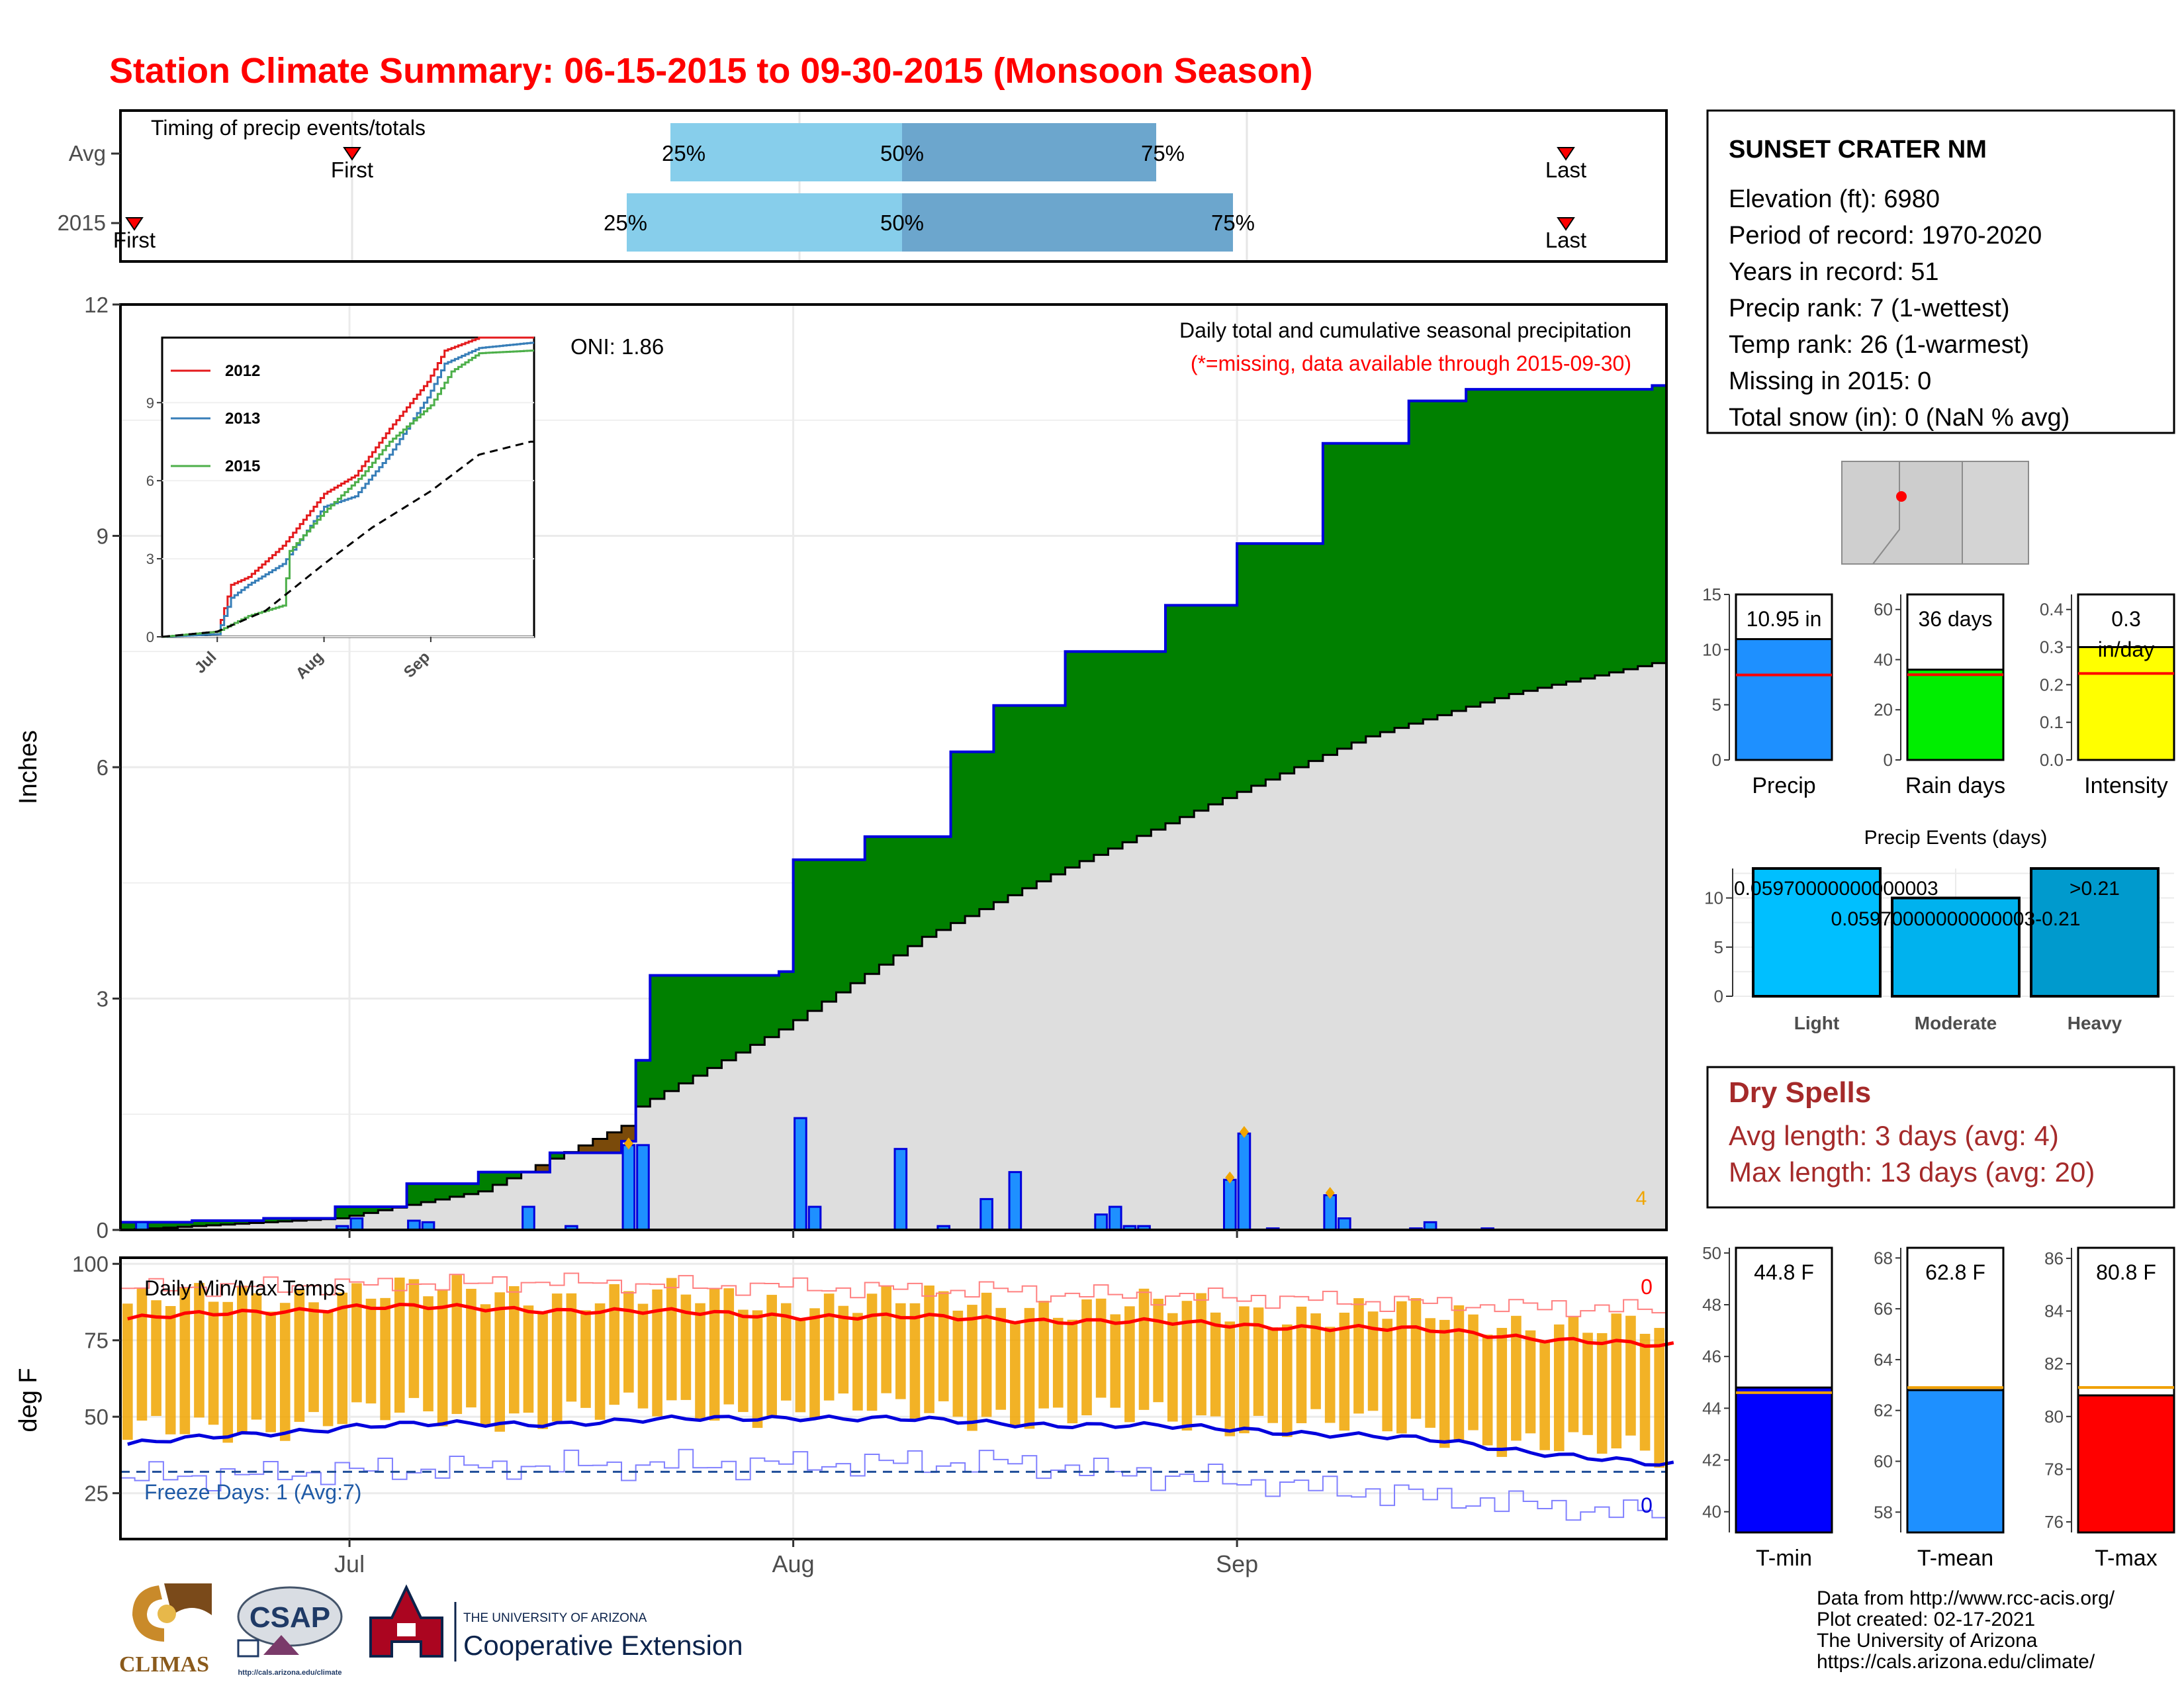 The image size is (2184, 1688). What do you see at coordinates (1912, 1172) in the screenshot?
I see `dry-max-length: Max length: 13 days (avg: 20)` at bounding box center [1912, 1172].